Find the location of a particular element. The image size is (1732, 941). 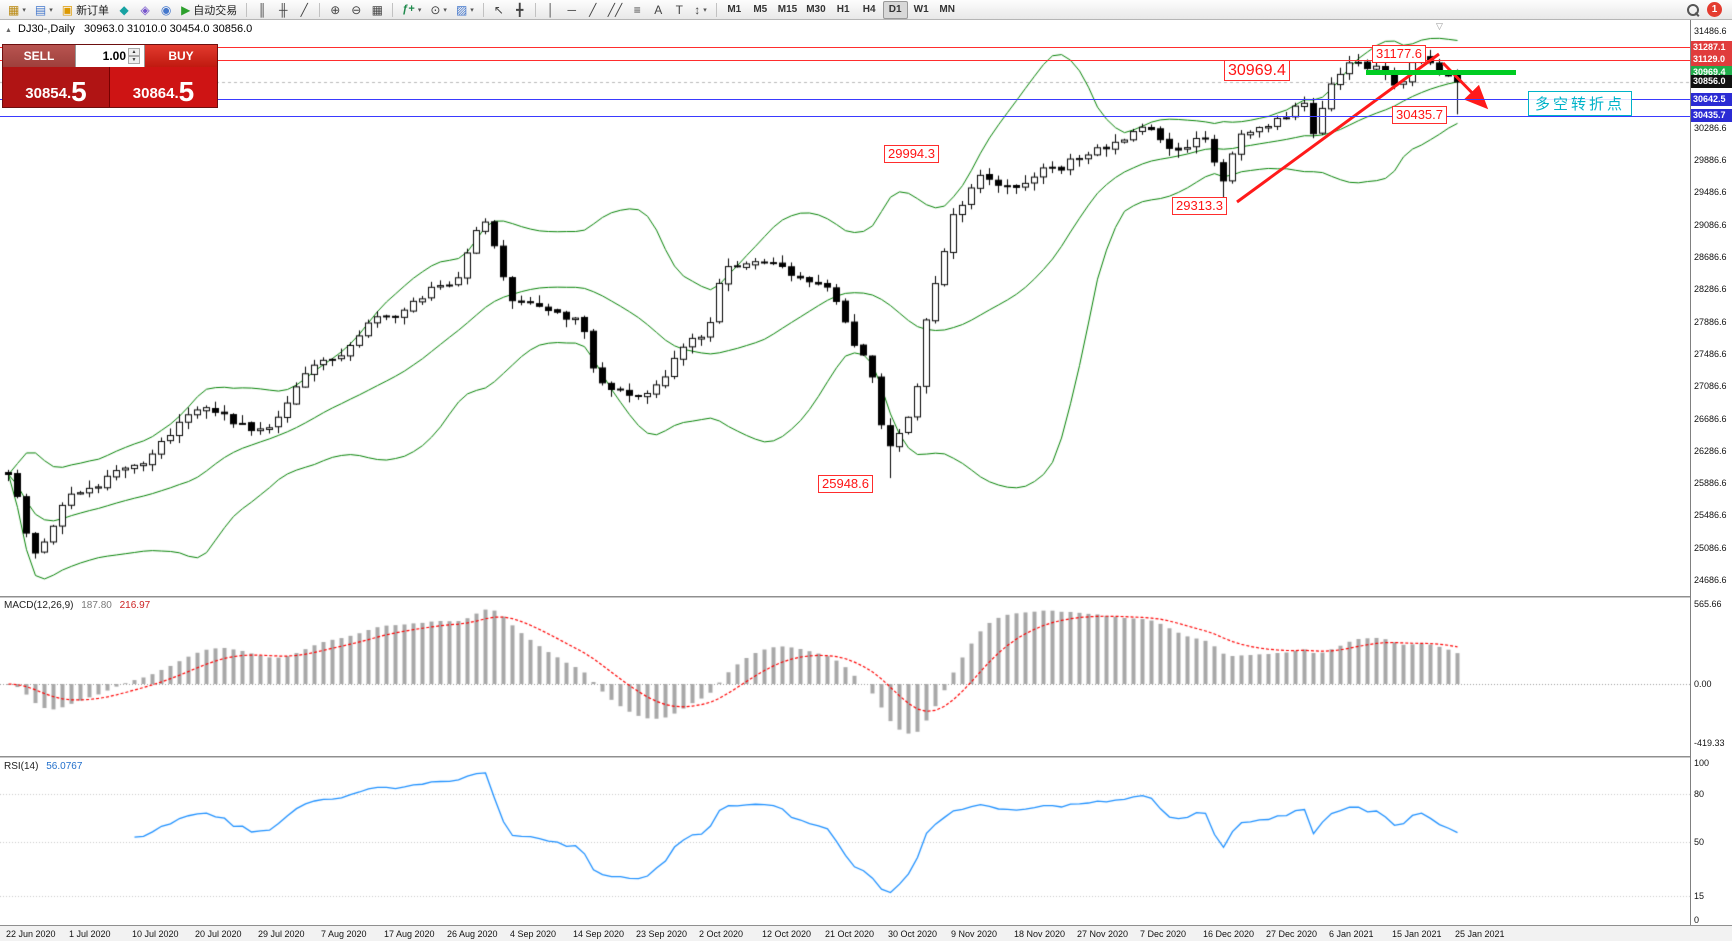

rsi-scale-label: 15 is located at coordinates (1699, 896).